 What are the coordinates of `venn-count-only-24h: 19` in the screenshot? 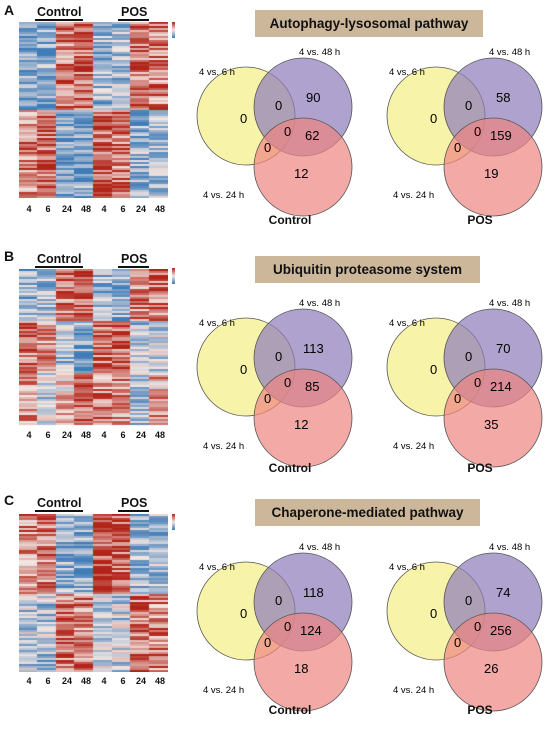 It's located at (491, 173).